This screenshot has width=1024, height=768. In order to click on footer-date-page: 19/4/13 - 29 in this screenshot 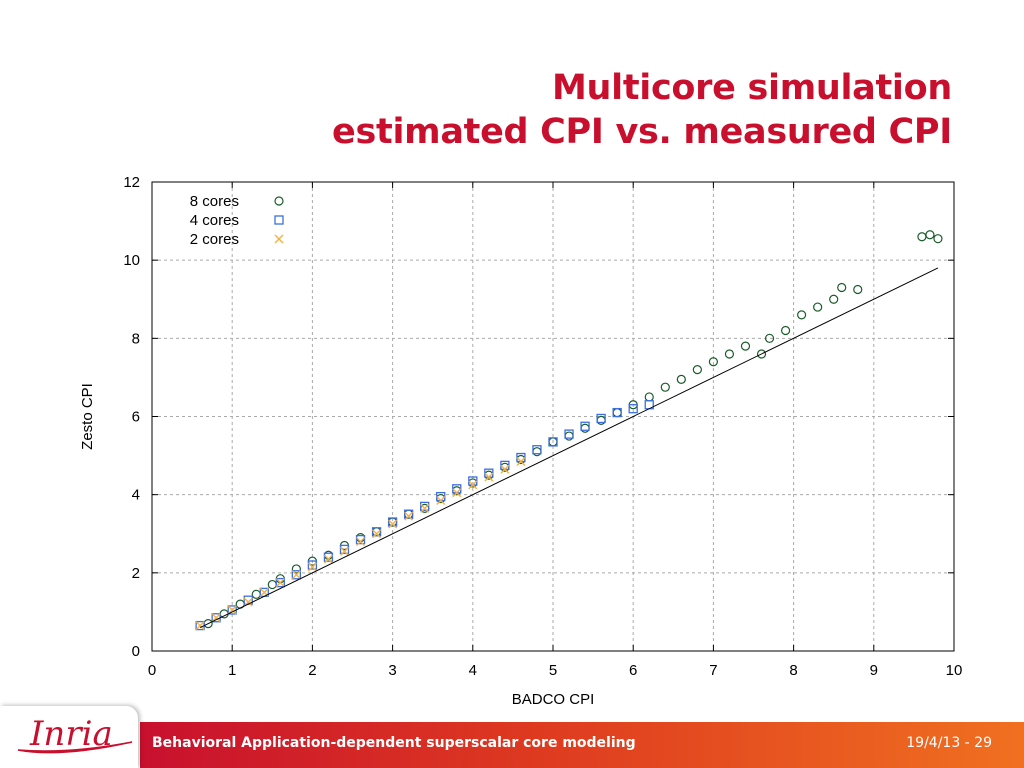, I will do `click(949, 743)`.